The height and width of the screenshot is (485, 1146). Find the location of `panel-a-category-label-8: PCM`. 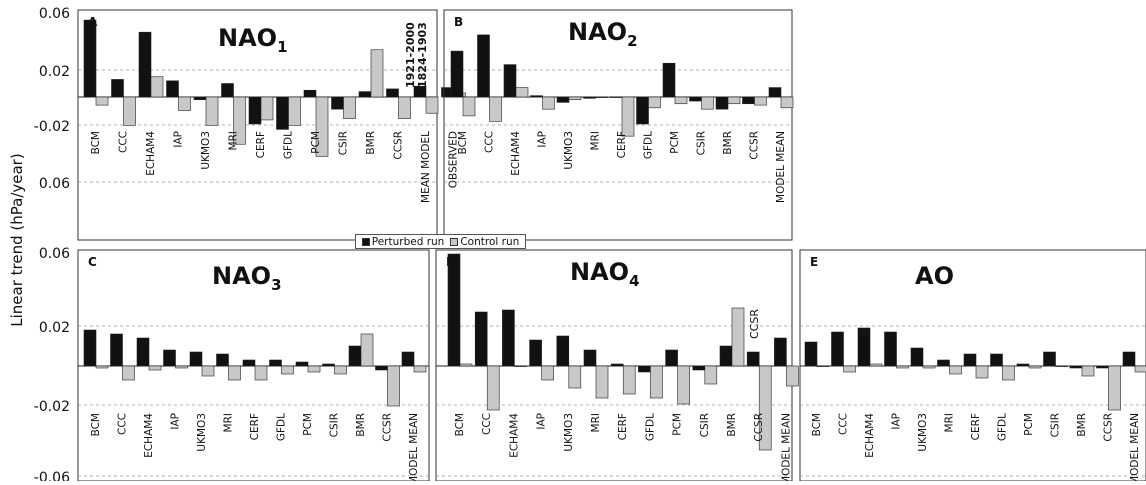

panel-a-category-label-8: PCM is located at coordinates (316, 142).